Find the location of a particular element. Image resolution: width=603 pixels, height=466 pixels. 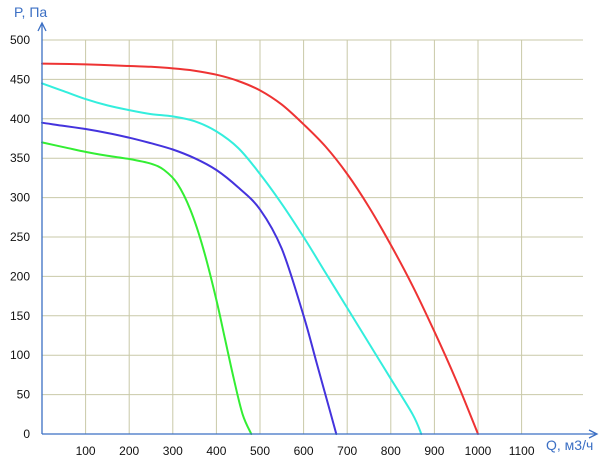

y-tick-label: 350 is located at coordinates (20, 158).